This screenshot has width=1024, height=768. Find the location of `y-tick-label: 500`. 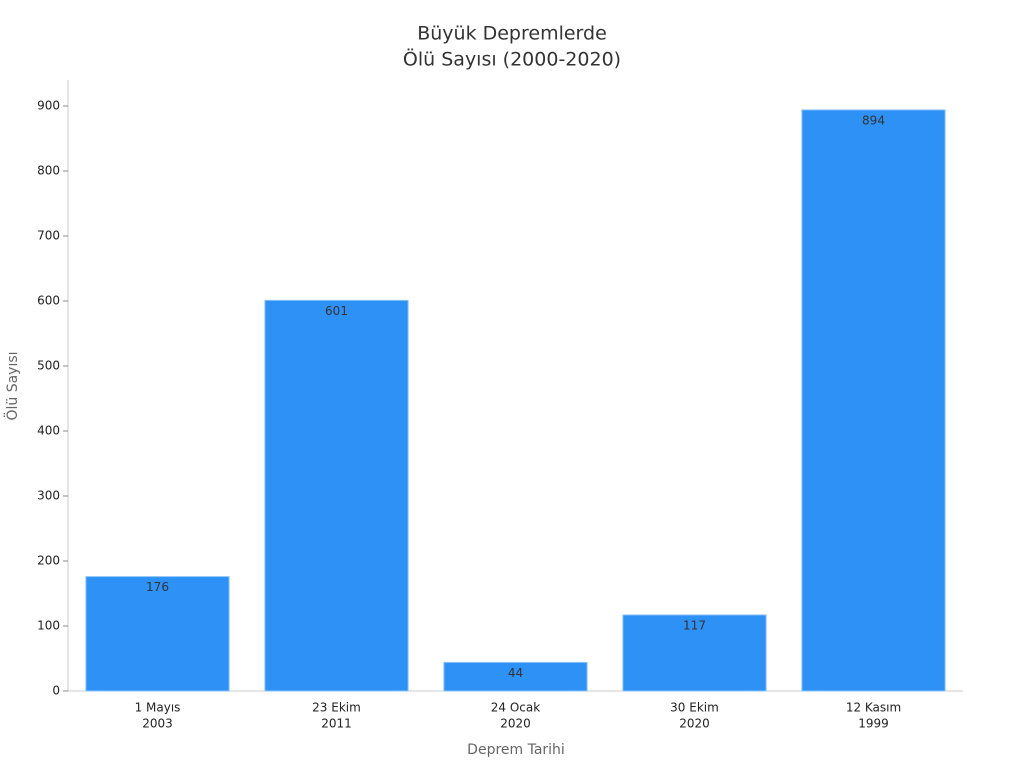

y-tick-label: 500 is located at coordinates (48, 366).